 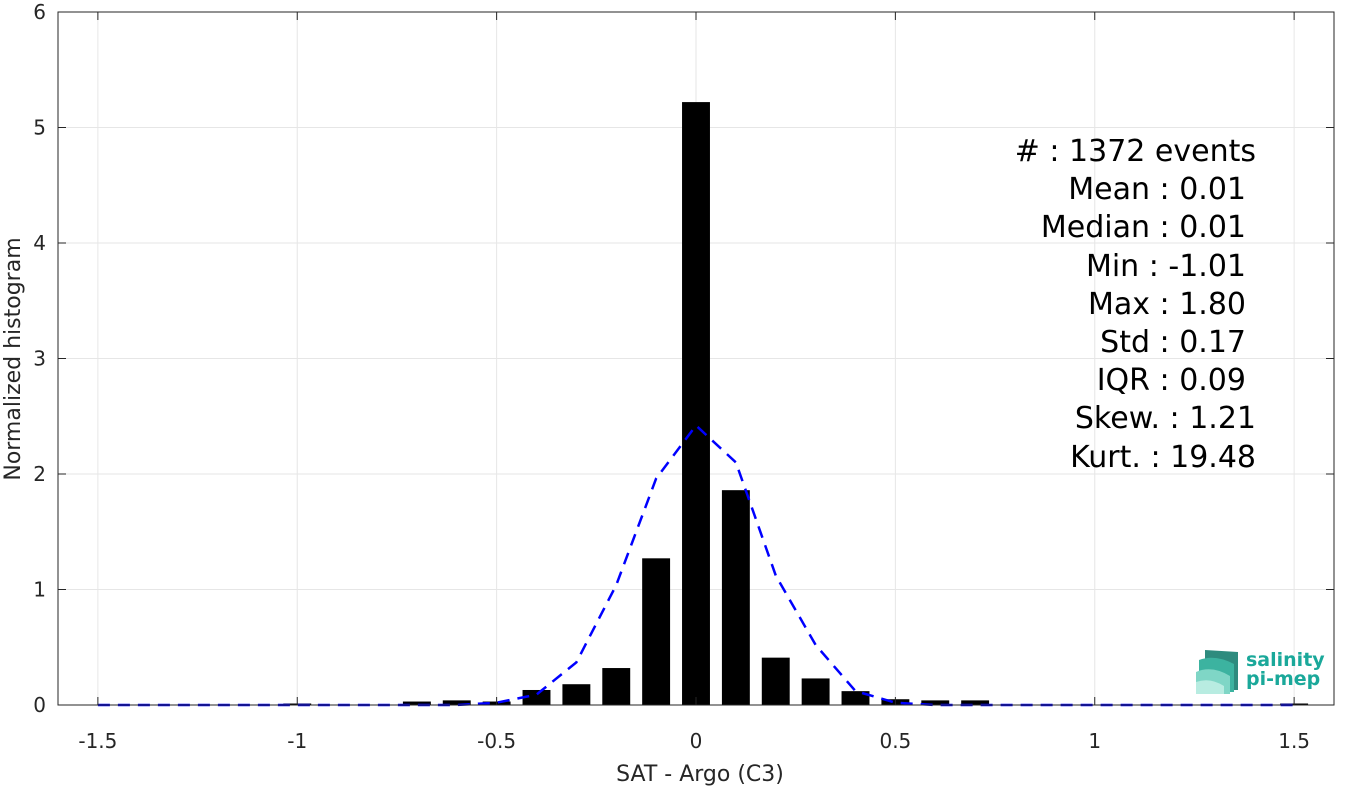 What do you see at coordinates (39, 12) in the screenshot?
I see `y-tick-label: 6` at bounding box center [39, 12].